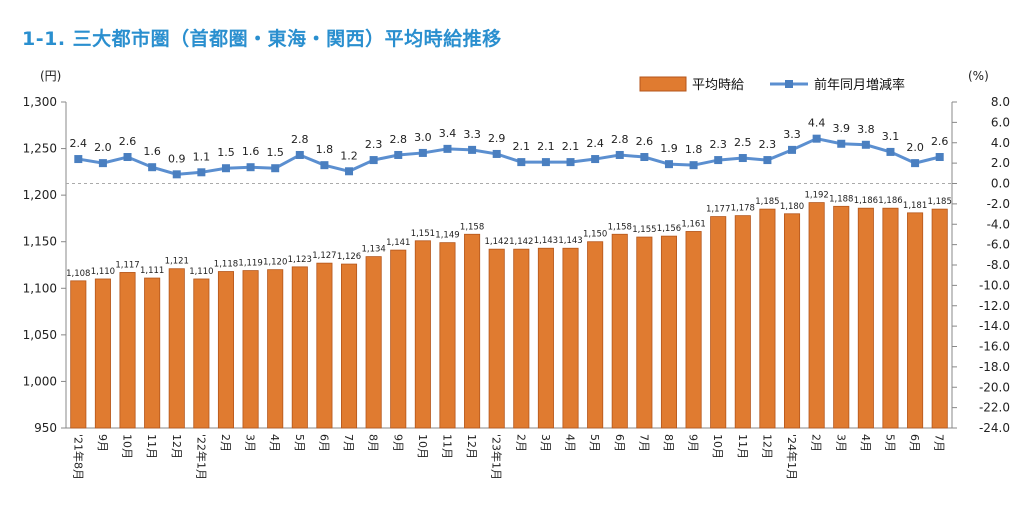 The height and width of the screenshot is (517, 1023). I want to click on right-tick-label: -24.0, so click(994, 428).